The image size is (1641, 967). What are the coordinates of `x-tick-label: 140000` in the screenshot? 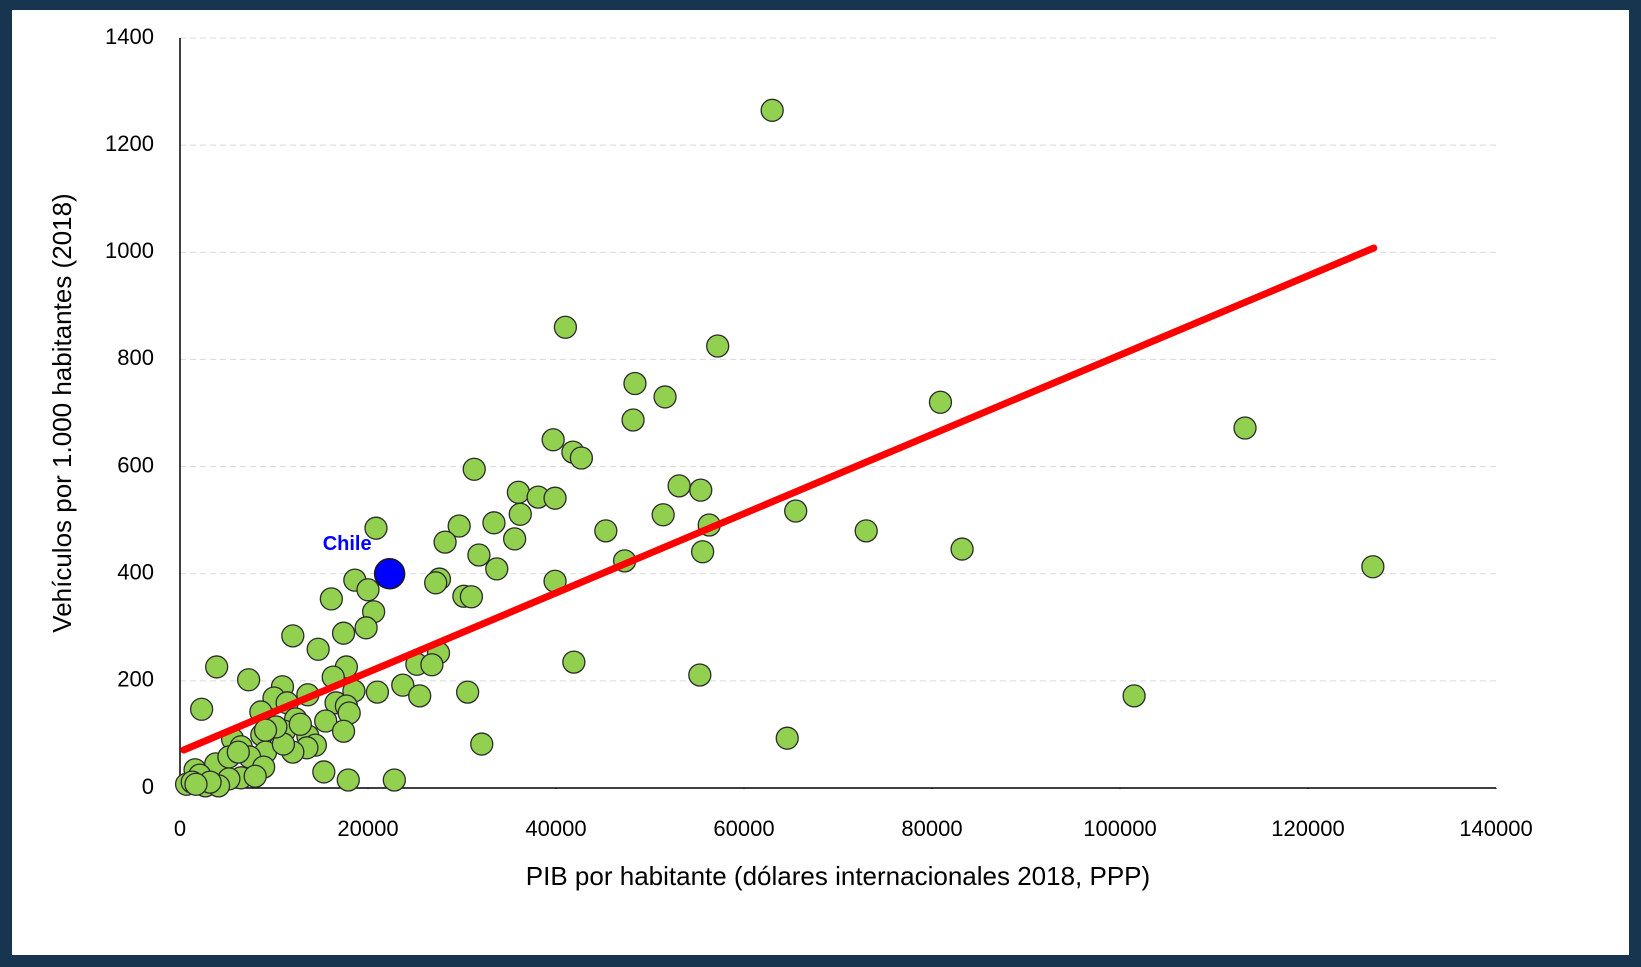 It's located at (1495, 828).